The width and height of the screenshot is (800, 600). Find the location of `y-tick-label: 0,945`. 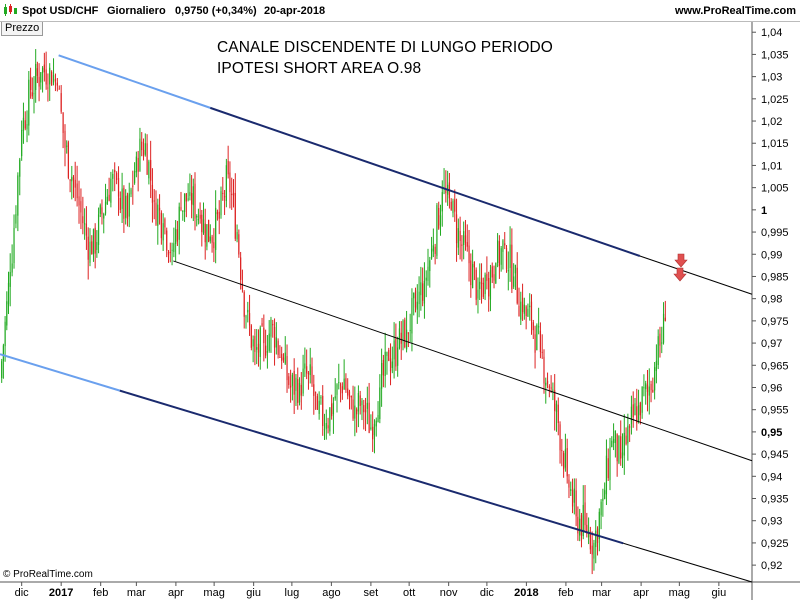

y-tick-label: 0,945 is located at coordinates (775, 455).